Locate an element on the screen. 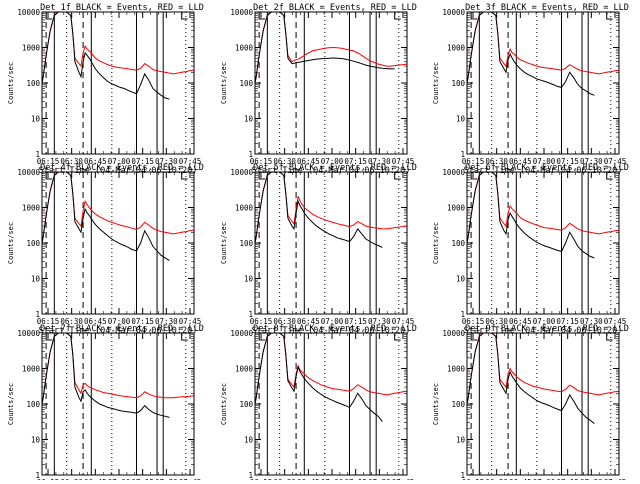 Image resolution: width=640 pixels, height=484 pixels. panel-title: Det 5f BLACK = Events, RED = LLD is located at coordinates (335, 168).